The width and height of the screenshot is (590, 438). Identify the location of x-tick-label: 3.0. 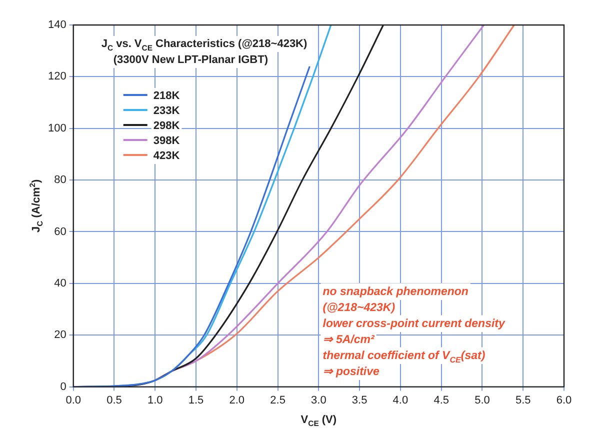
(318, 400).